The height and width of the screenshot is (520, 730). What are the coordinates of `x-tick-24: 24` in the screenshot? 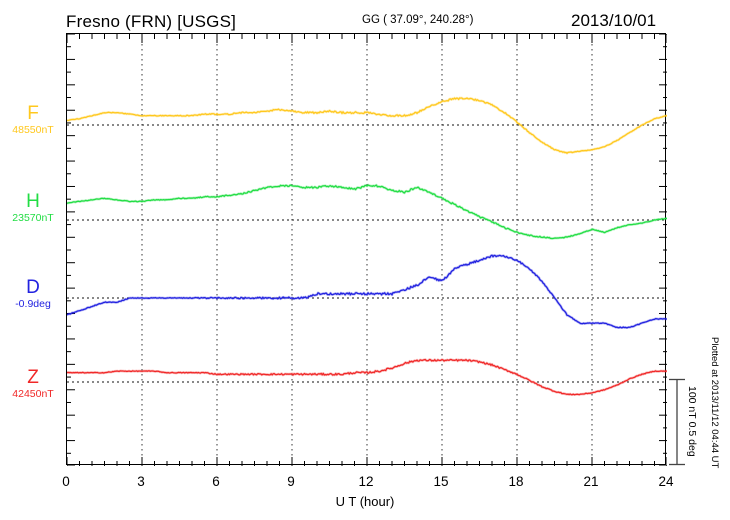 It's located at (666, 481).